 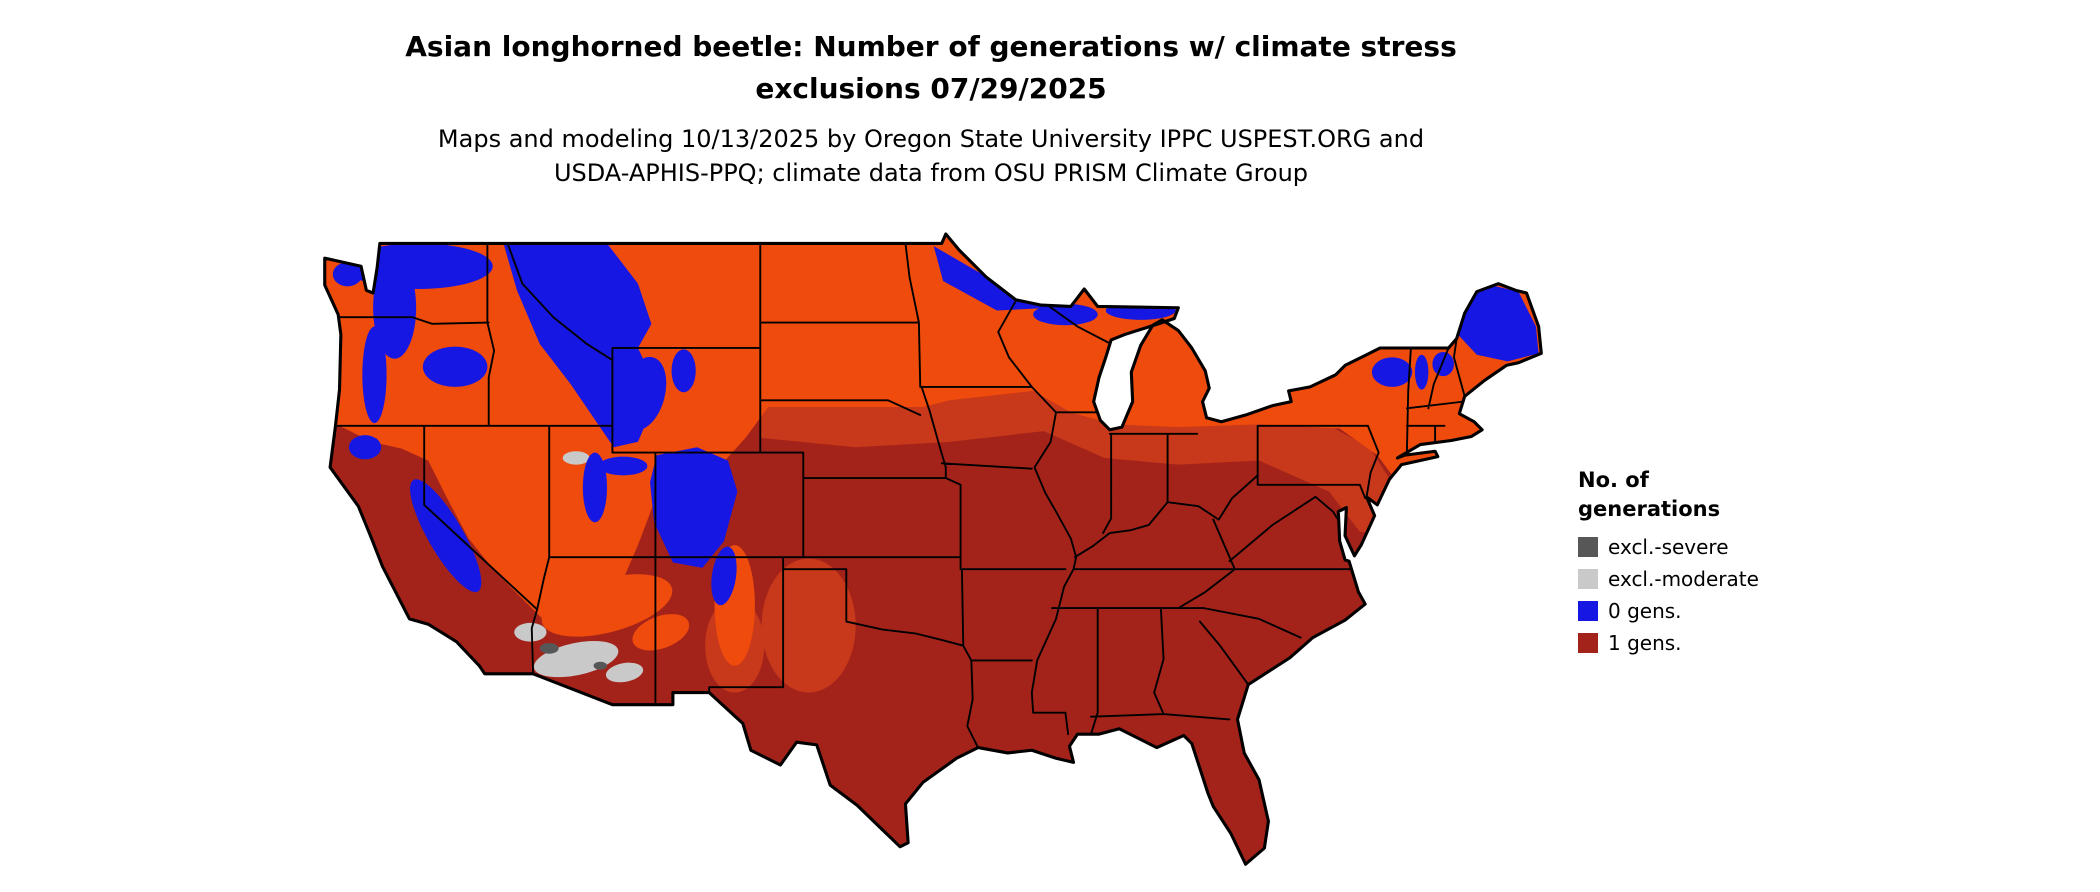 I want to click on legend-swatch-one-gens, so click(x=1588, y=643).